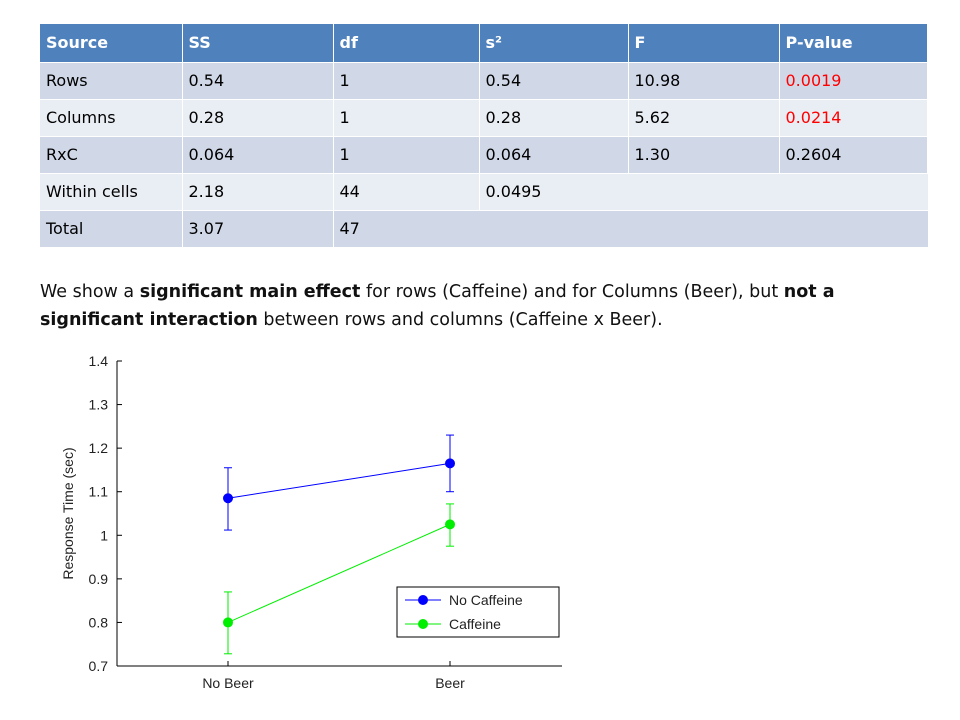  Describe the element at coordinates (90, 292) in the screenshot. I see `caption-part: We show a` at that location.